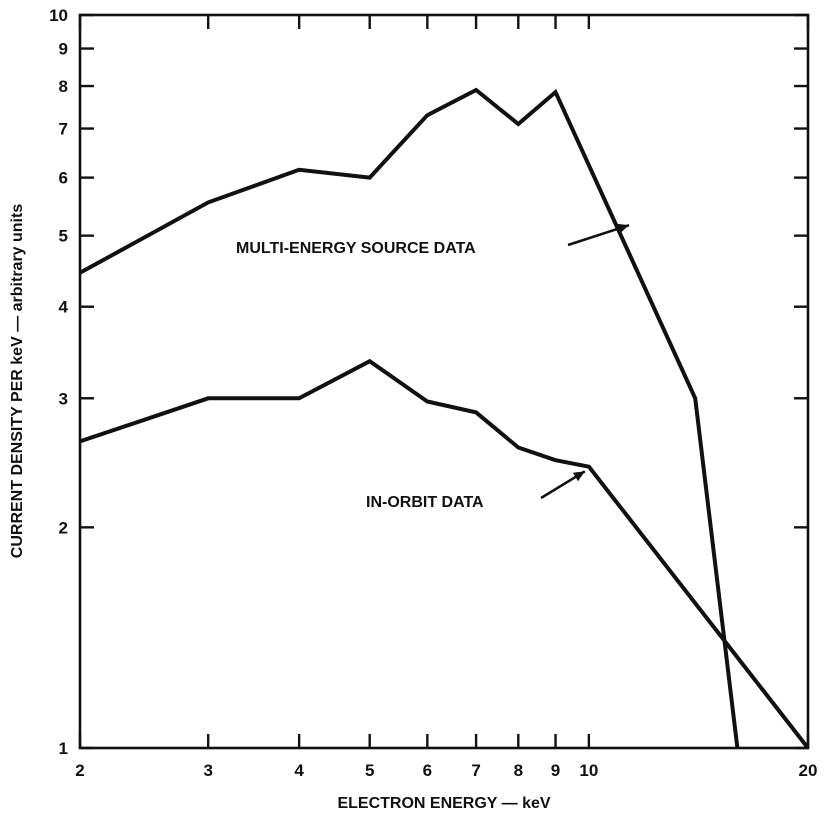 The image size is (828, 820). Describe the element at coordinates (425, 502) in the screenshot. I see `annotation-label-2: IN-ORBIT DATA` at that location.